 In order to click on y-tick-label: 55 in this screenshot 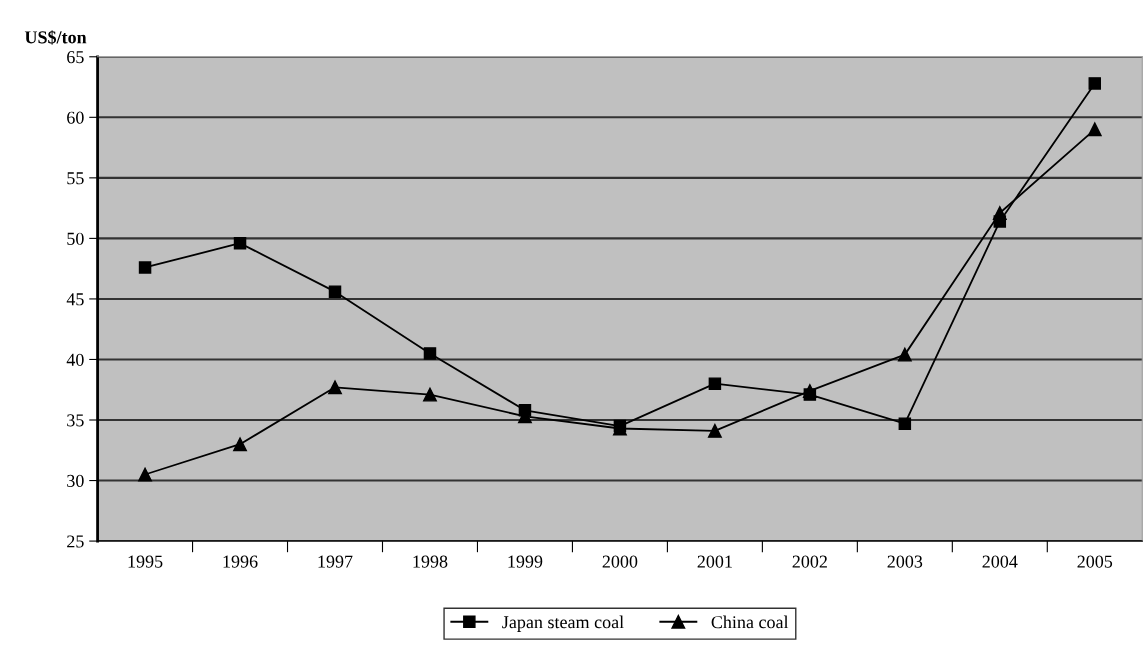, I will do `click(75, 178)`.